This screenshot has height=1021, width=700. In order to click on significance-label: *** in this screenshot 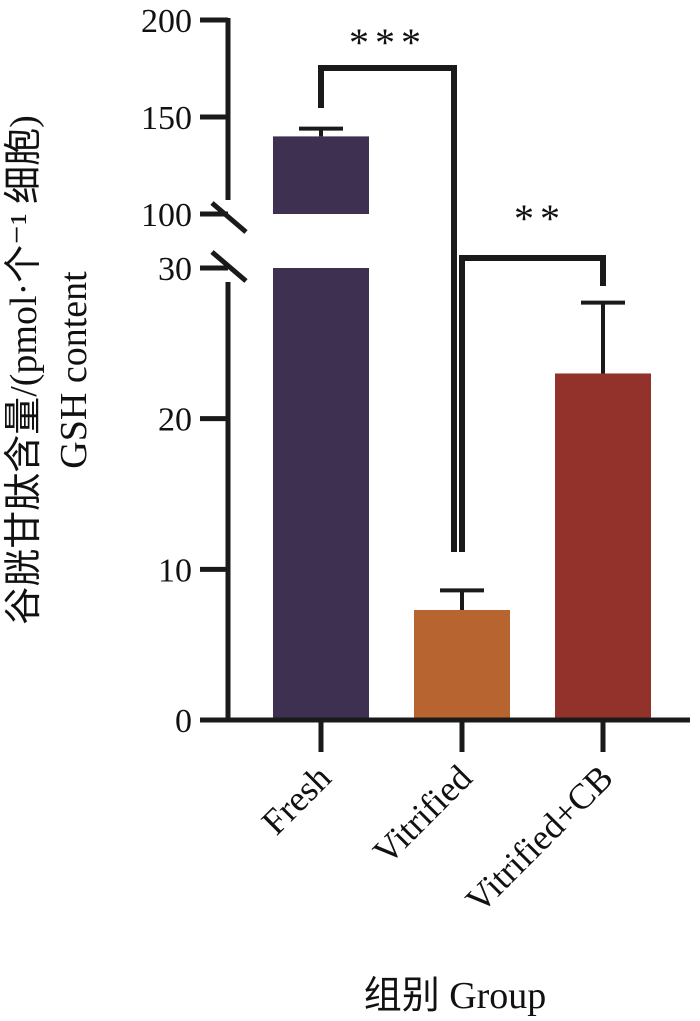, I will do `click(388, 42)`.